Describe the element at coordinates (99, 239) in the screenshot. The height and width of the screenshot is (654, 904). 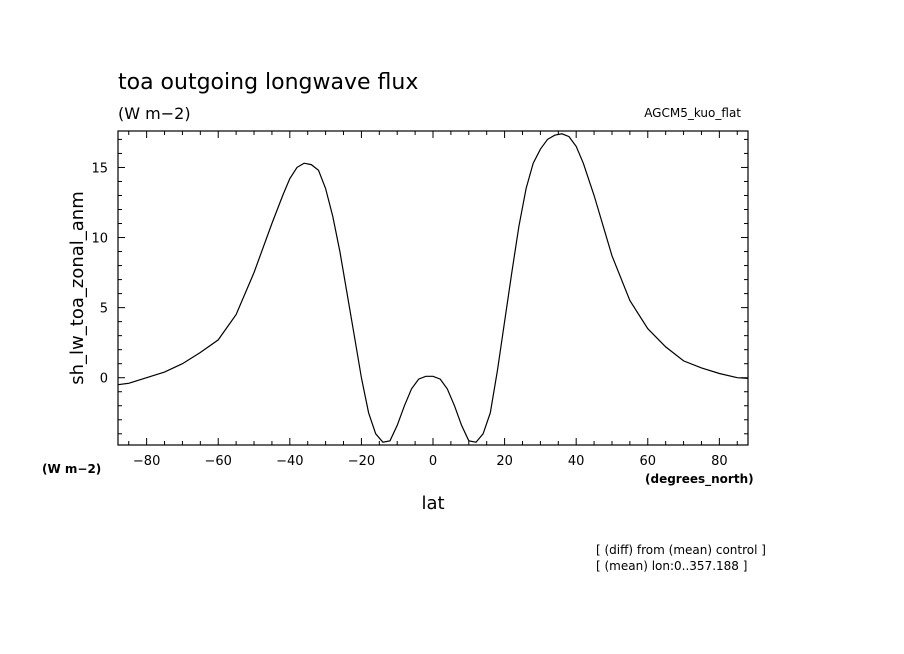
I see `y-tick-label: 10` at that location.